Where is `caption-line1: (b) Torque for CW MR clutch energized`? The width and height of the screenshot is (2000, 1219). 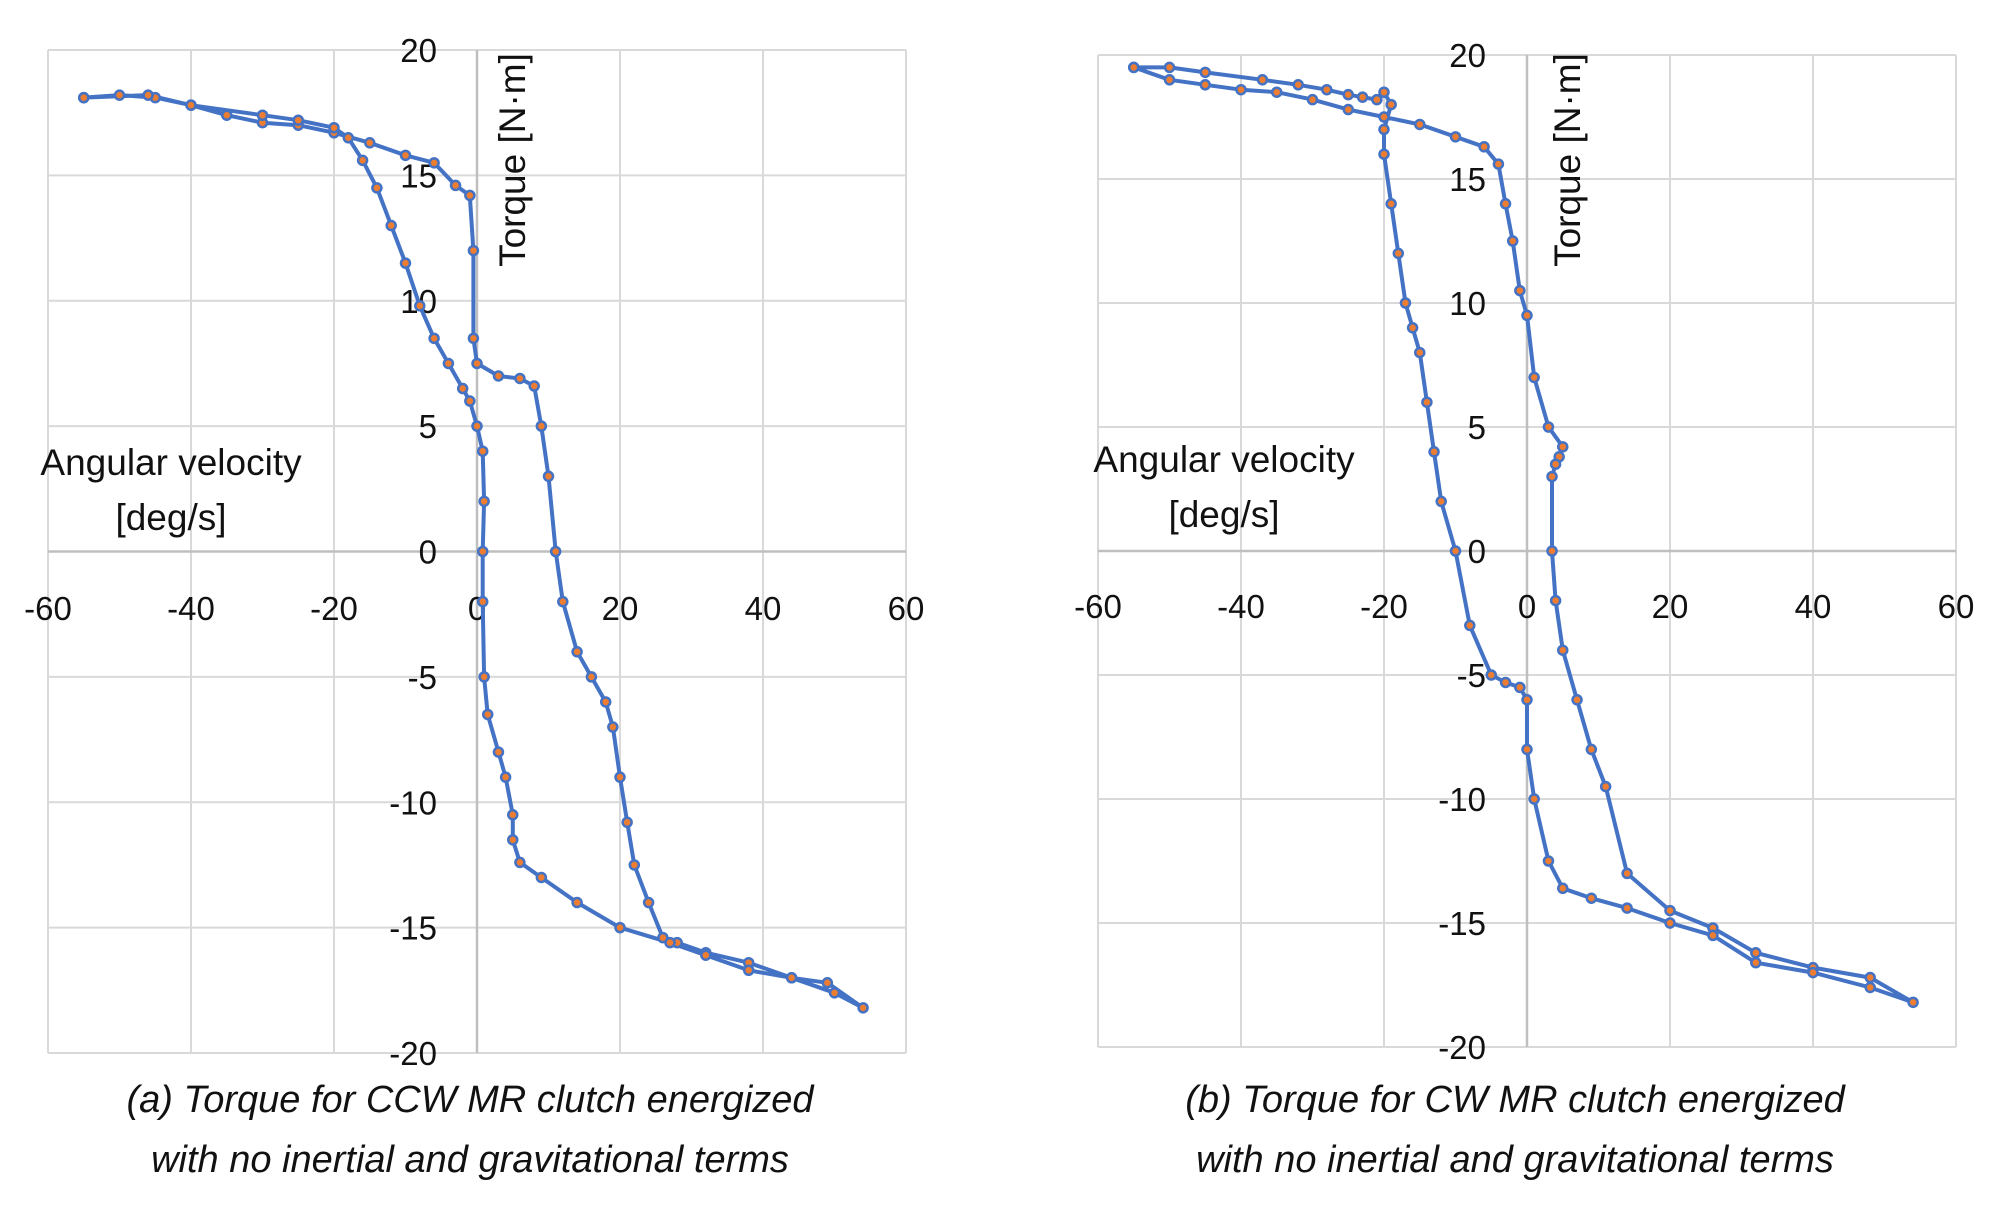 caption-line1: (b) Torque for CW MR clutch energized is located at coordinates (1515, 1100).